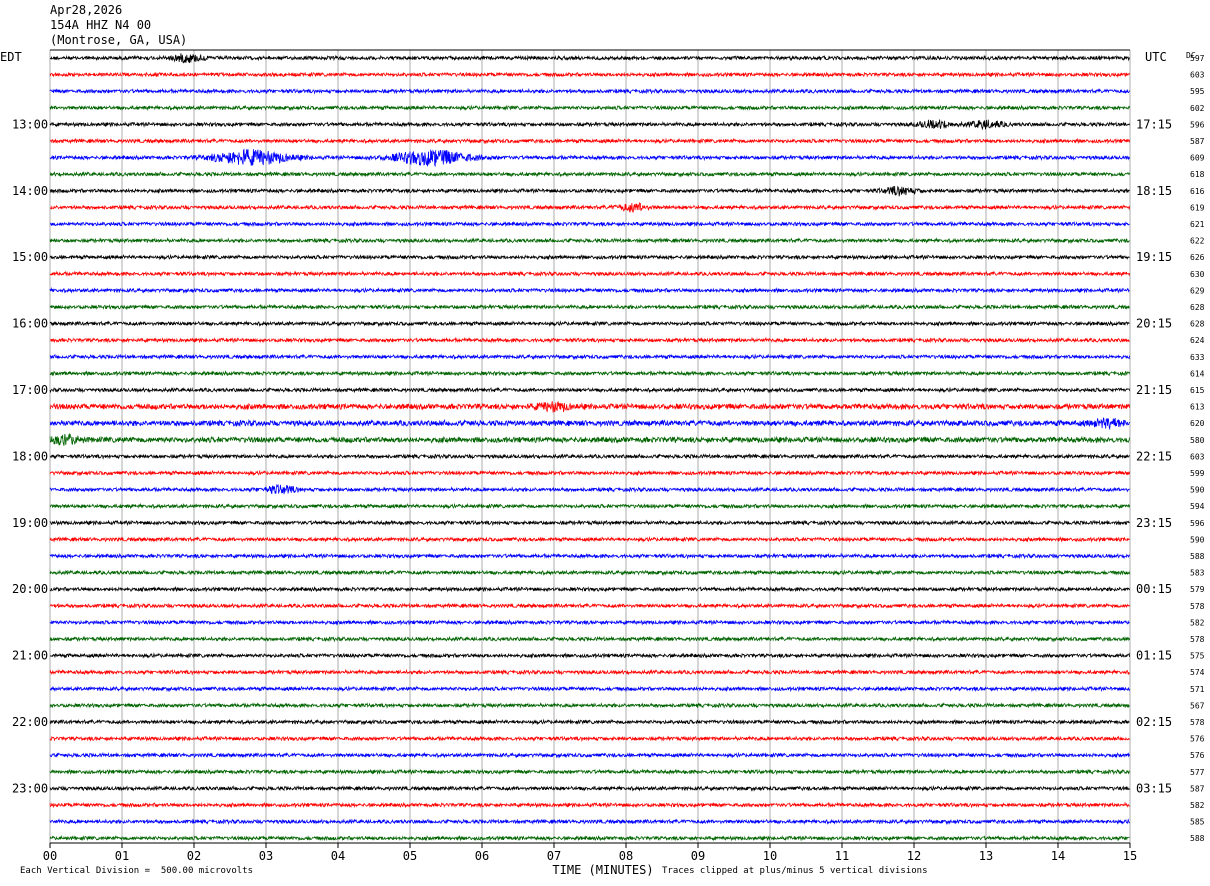 The width and height of the screenshot is (1210, 886). Describe the element at coordinates (1197, 274) in the screenshot. I see `dc-offset-label: 630` at that location.